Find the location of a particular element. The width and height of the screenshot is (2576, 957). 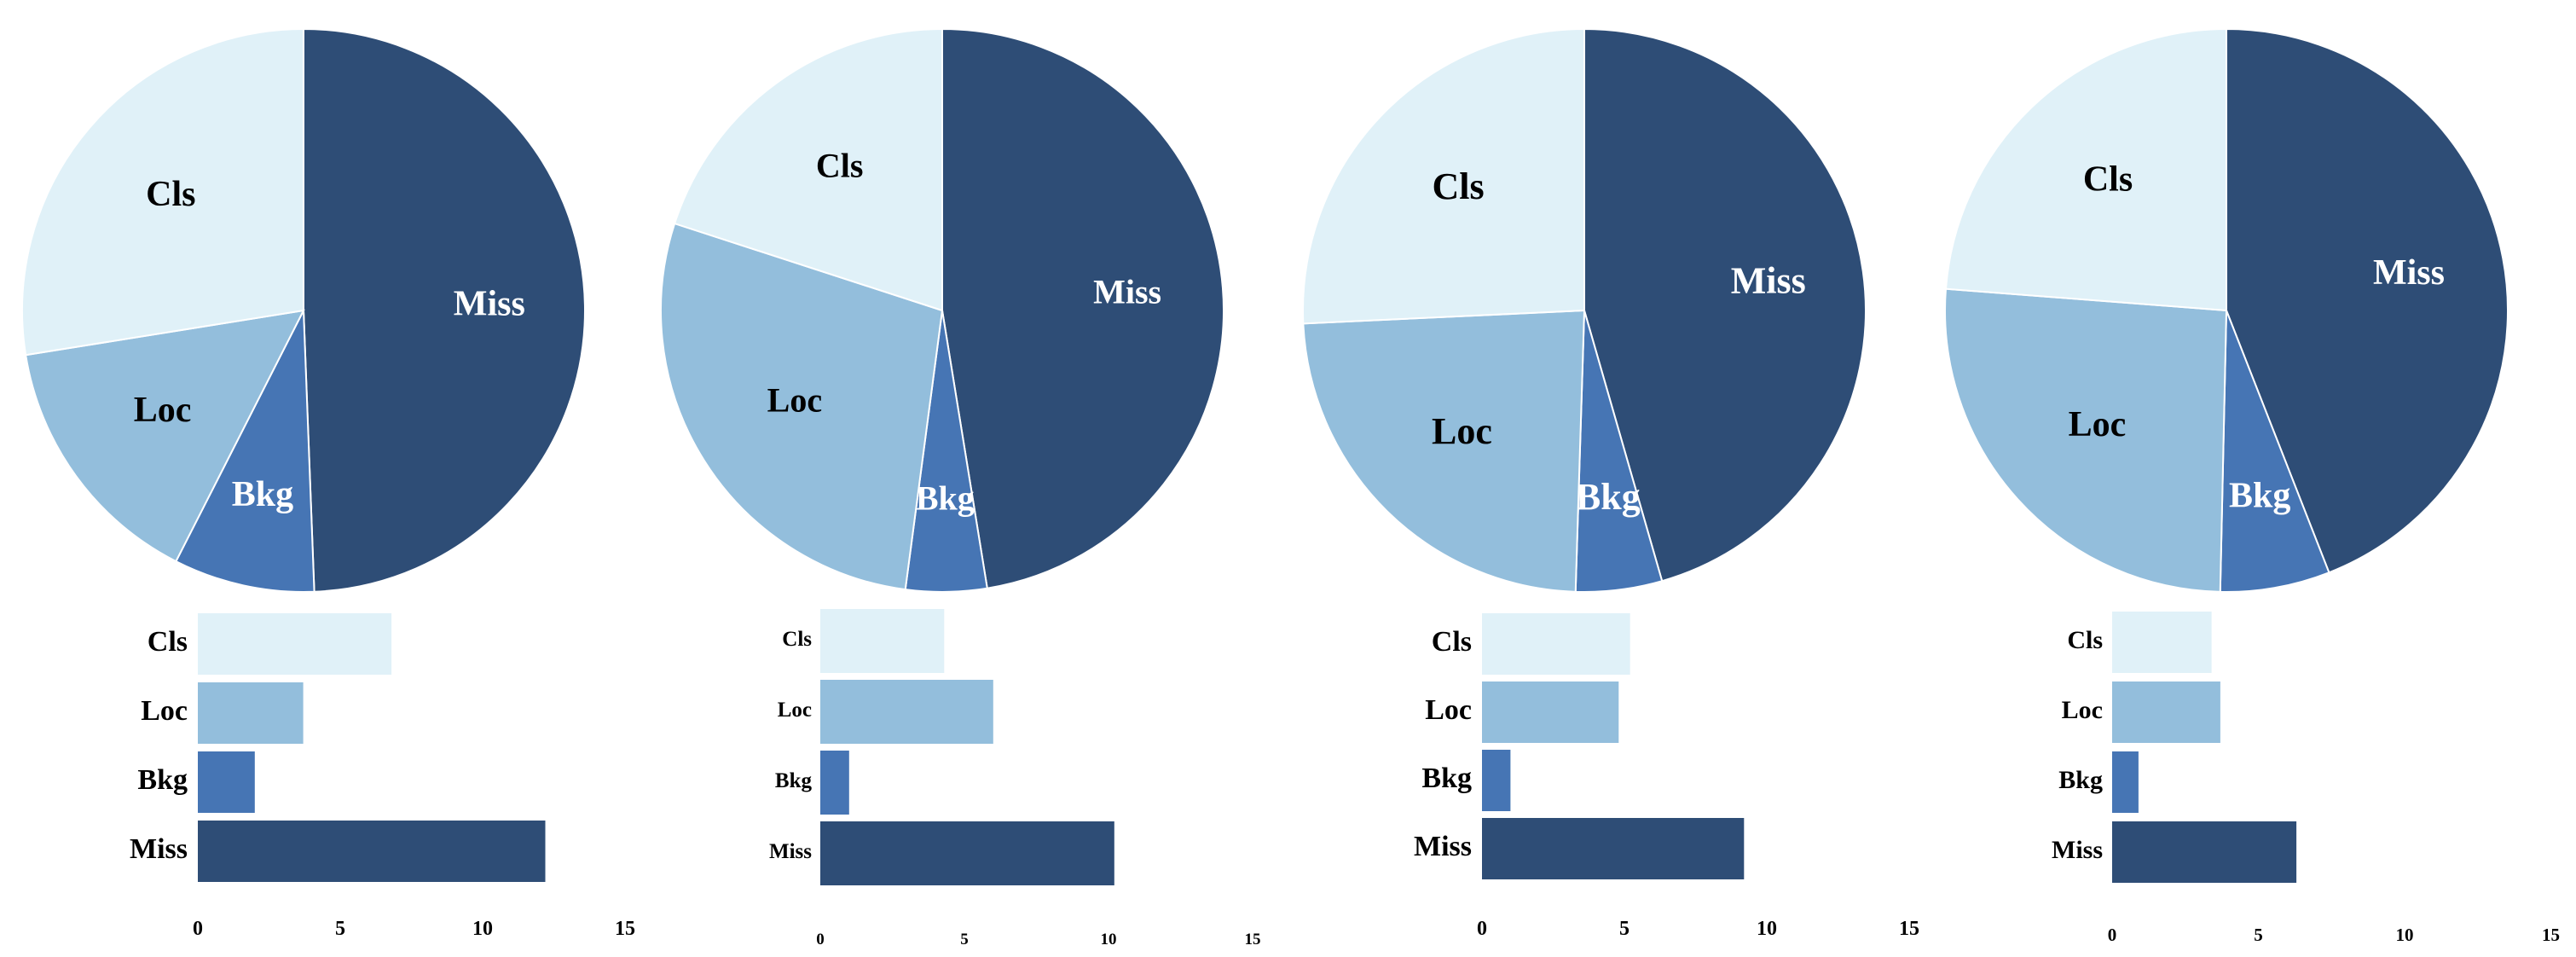

panel-3-bar-miss is located at coordinates (1614, 848).